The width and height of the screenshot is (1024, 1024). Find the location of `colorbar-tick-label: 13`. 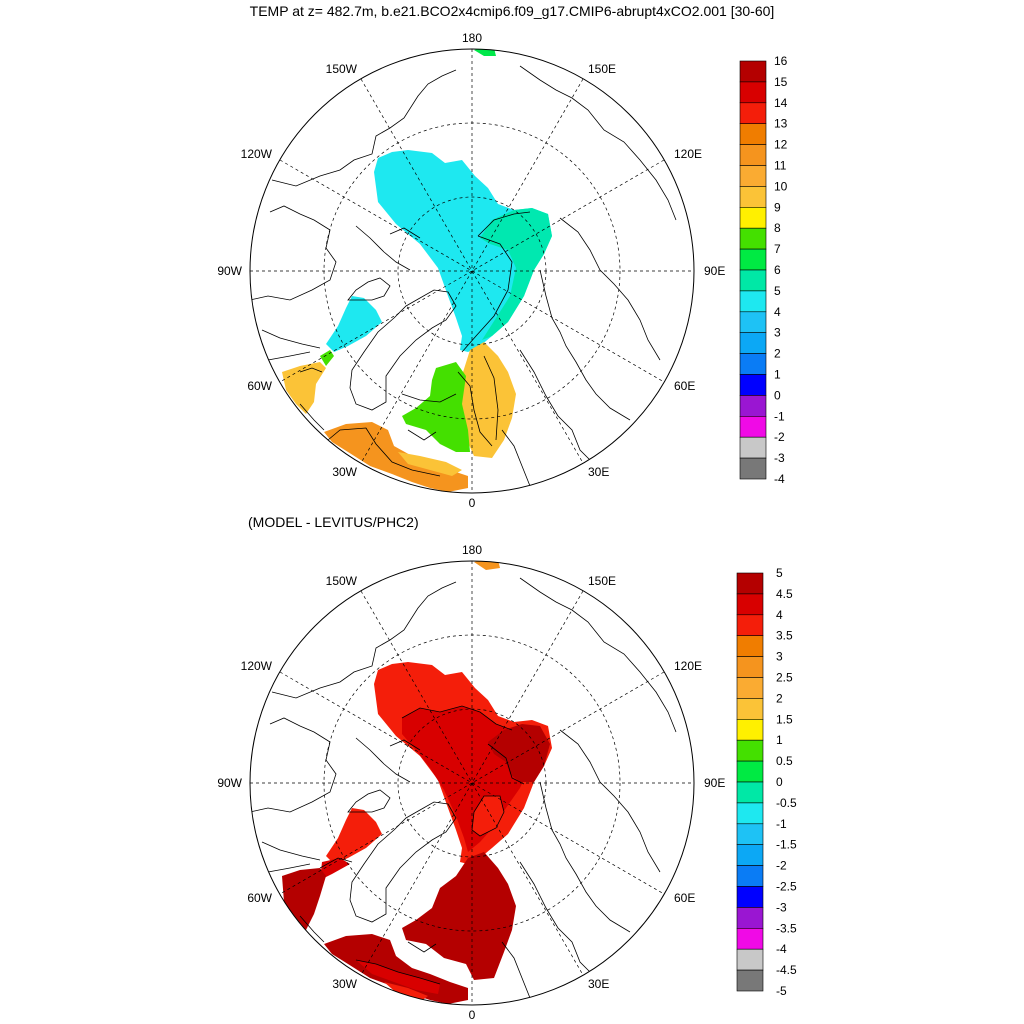

colorbar-tick-label: 13 is located at coordinates (781, 124).